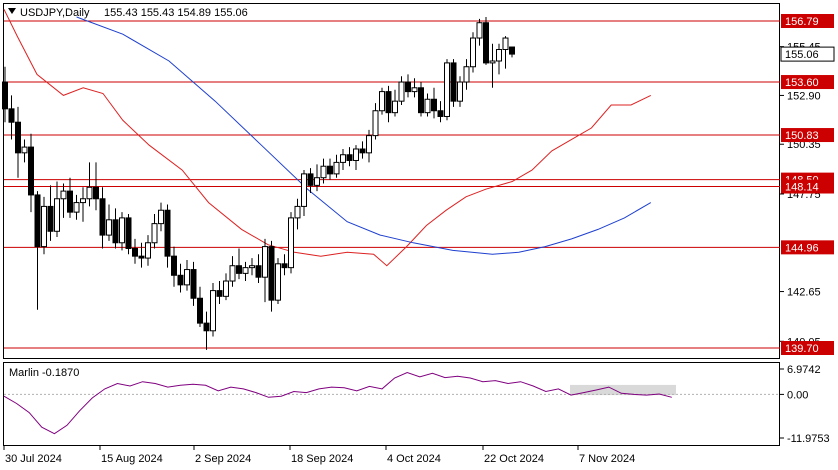 Image resolution: width=838 pixels, height=470 pixels. Describe the element at coordinates (607, 459) in the screenshot. I see `time-tick-label: 7 Nov 2024` at that location.